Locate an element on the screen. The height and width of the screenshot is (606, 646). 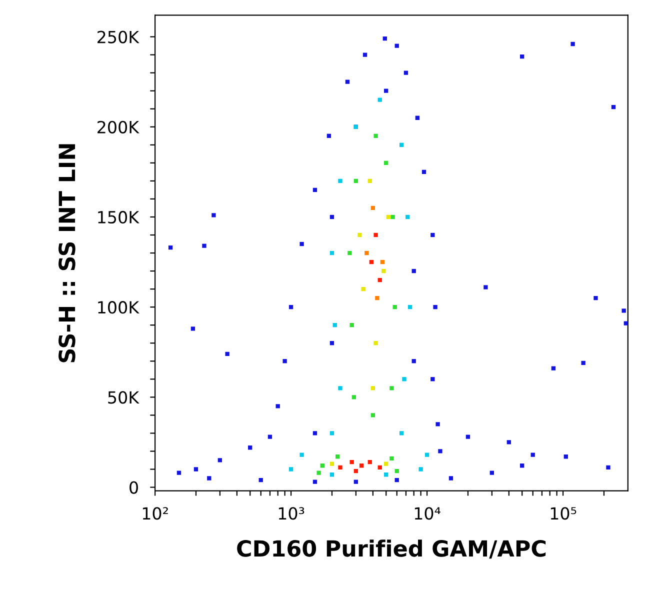
y-tick-label: 250K is located at coordinates (119, 37).